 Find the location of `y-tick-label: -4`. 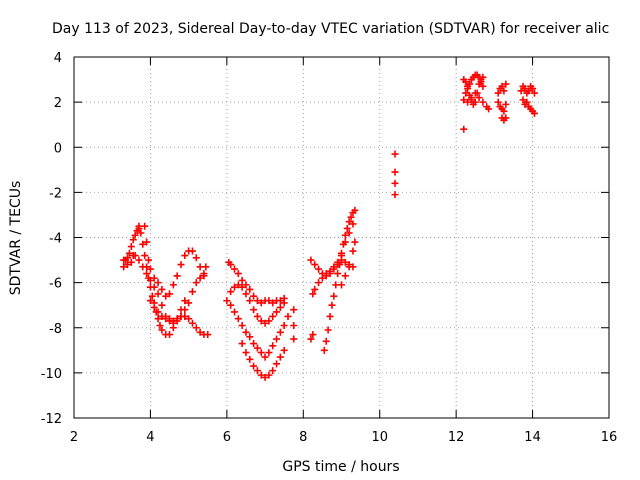

y-tick-label: -4 is located at coordinates (55, 239).